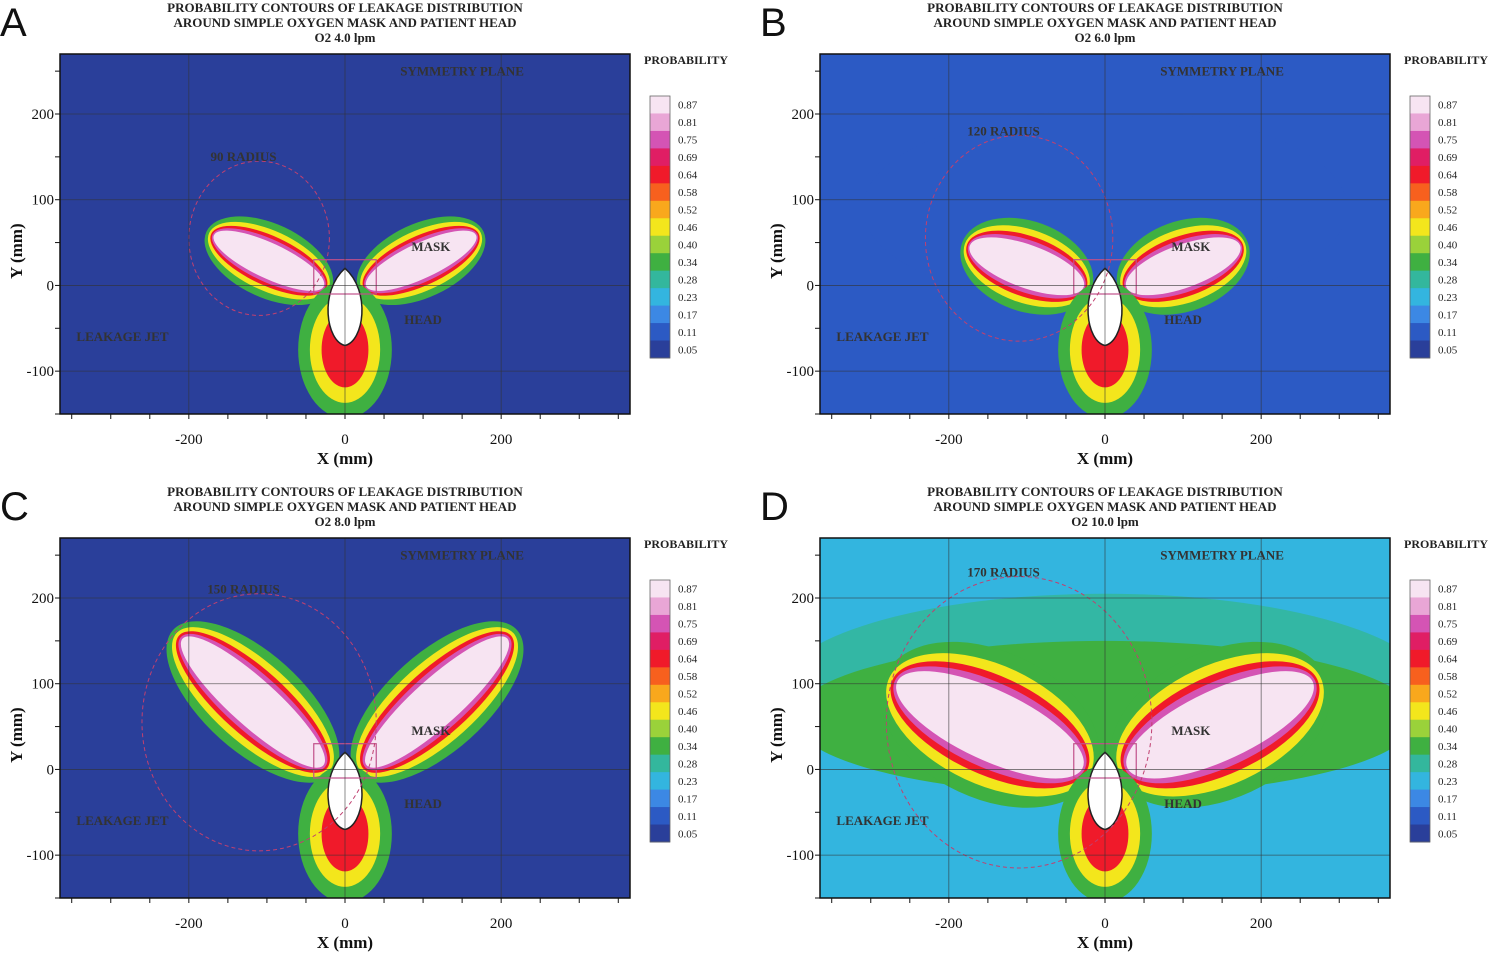  Describe the element at coordinates (1448, 590) in the screenshot. I see `colorbar-tick-label: 0.87` at that location.